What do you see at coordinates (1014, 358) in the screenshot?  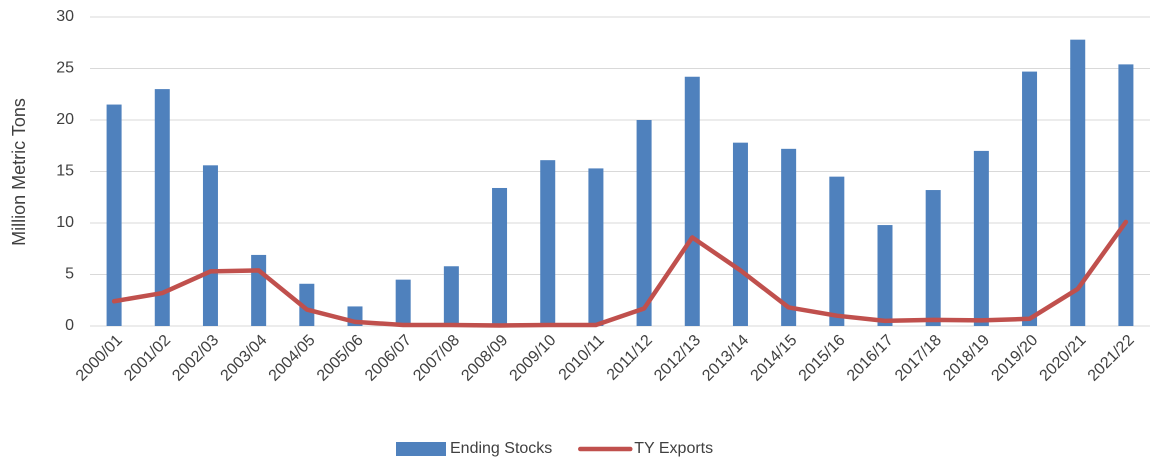 I see `x-tick-label: 2019/20` at bounding box center [1014, 358].